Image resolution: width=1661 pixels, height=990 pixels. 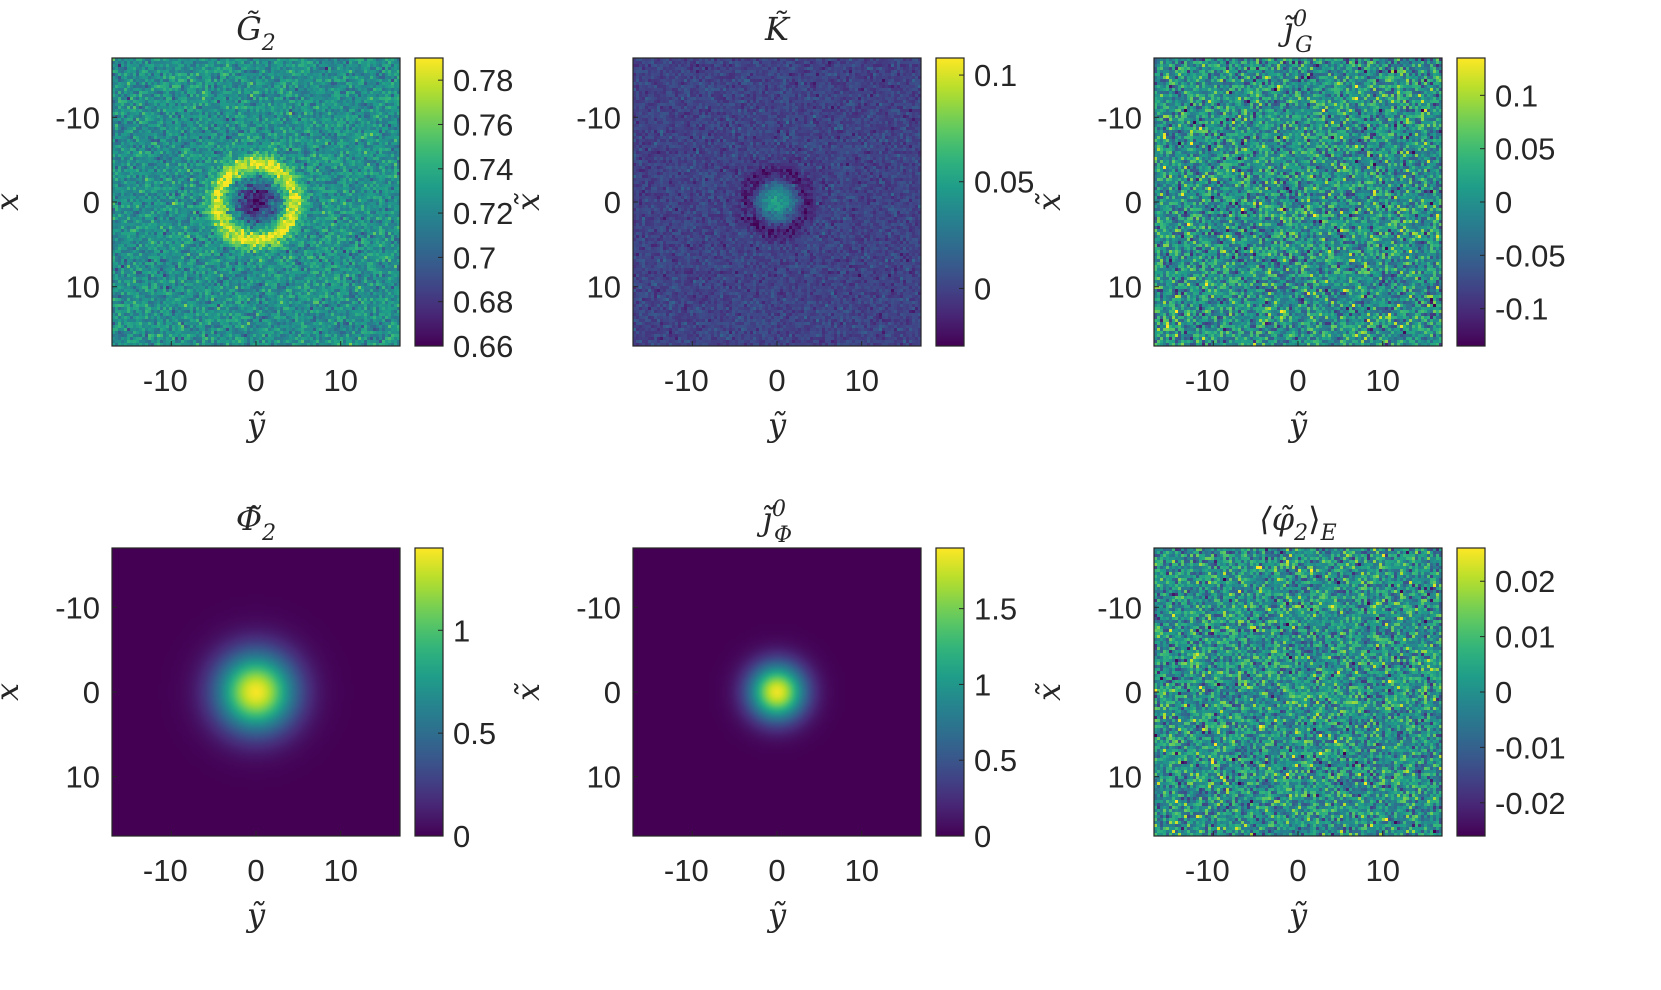 I want to click on colorbar-tick-label: 0.7, so click(x=474, y=257).